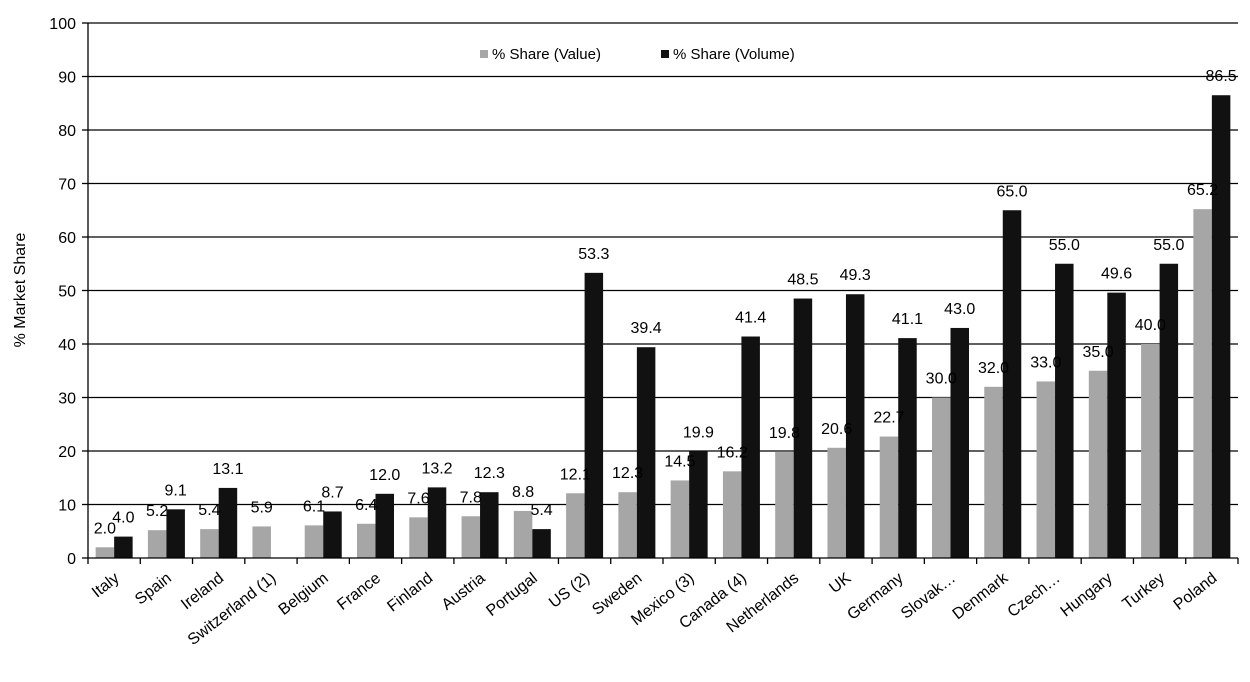 Image resolution: width=1250 pixels, height=682 pixels. I want to click on data-label: 7.6, so click(418, 498).